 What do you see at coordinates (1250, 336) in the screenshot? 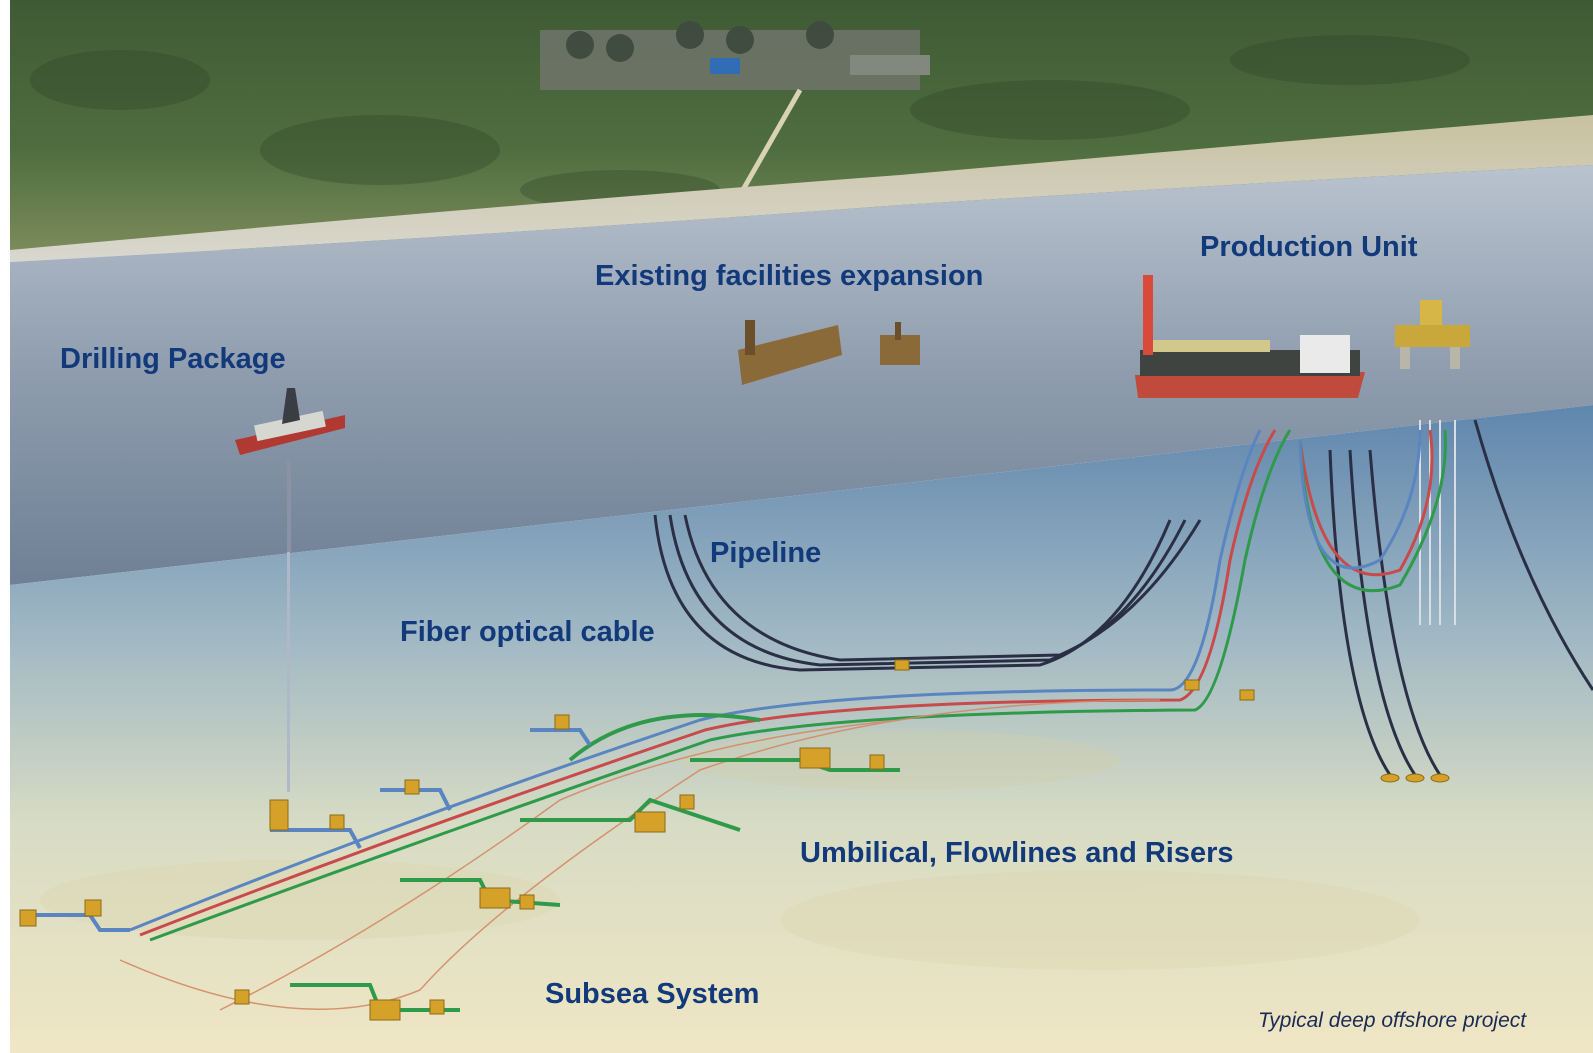
I see `fpso-production-unit` at bounding box center [1250, 336].